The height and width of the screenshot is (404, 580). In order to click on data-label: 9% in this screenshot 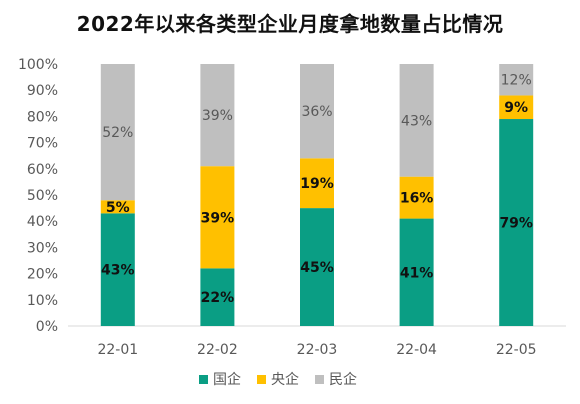, I will do `click(516, 108)`.